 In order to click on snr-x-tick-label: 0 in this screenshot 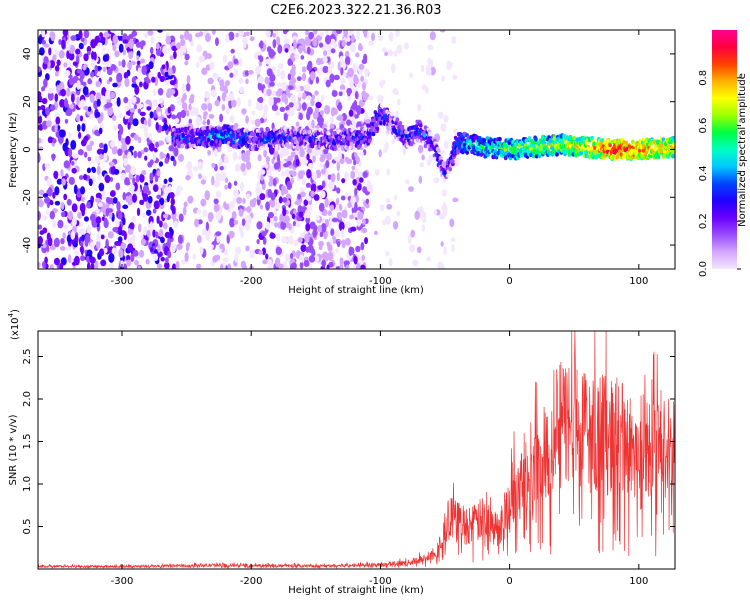, I will do `click(509, 581)`.